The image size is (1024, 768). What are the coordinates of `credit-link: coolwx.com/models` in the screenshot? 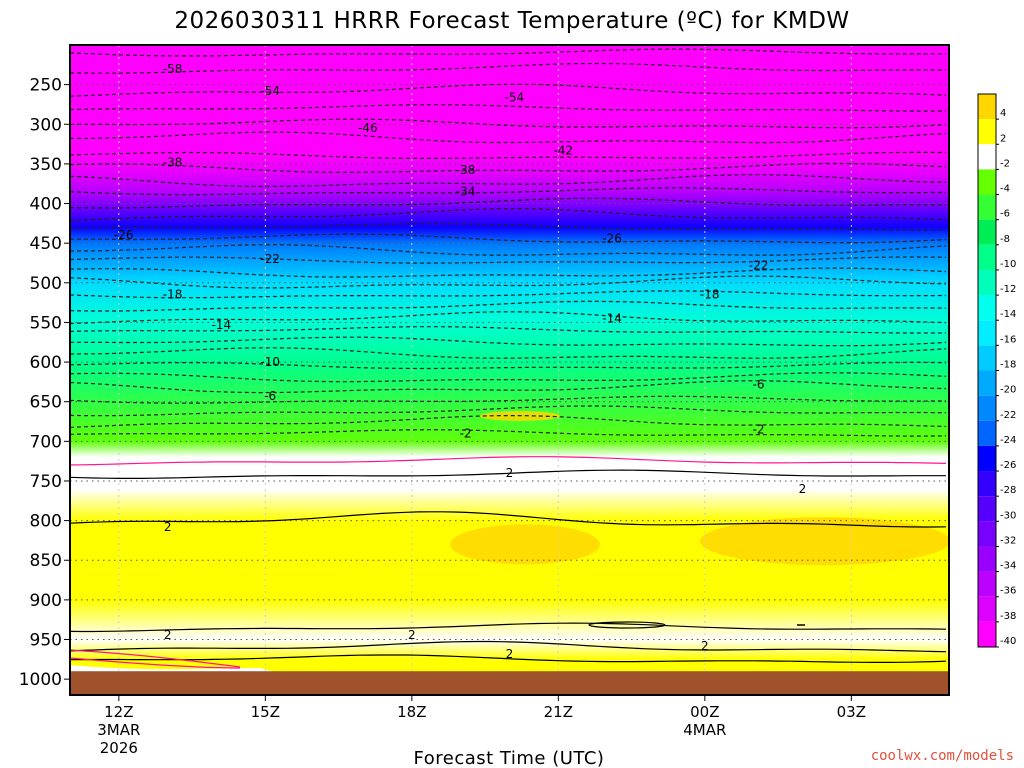 It's located at (942, 756).